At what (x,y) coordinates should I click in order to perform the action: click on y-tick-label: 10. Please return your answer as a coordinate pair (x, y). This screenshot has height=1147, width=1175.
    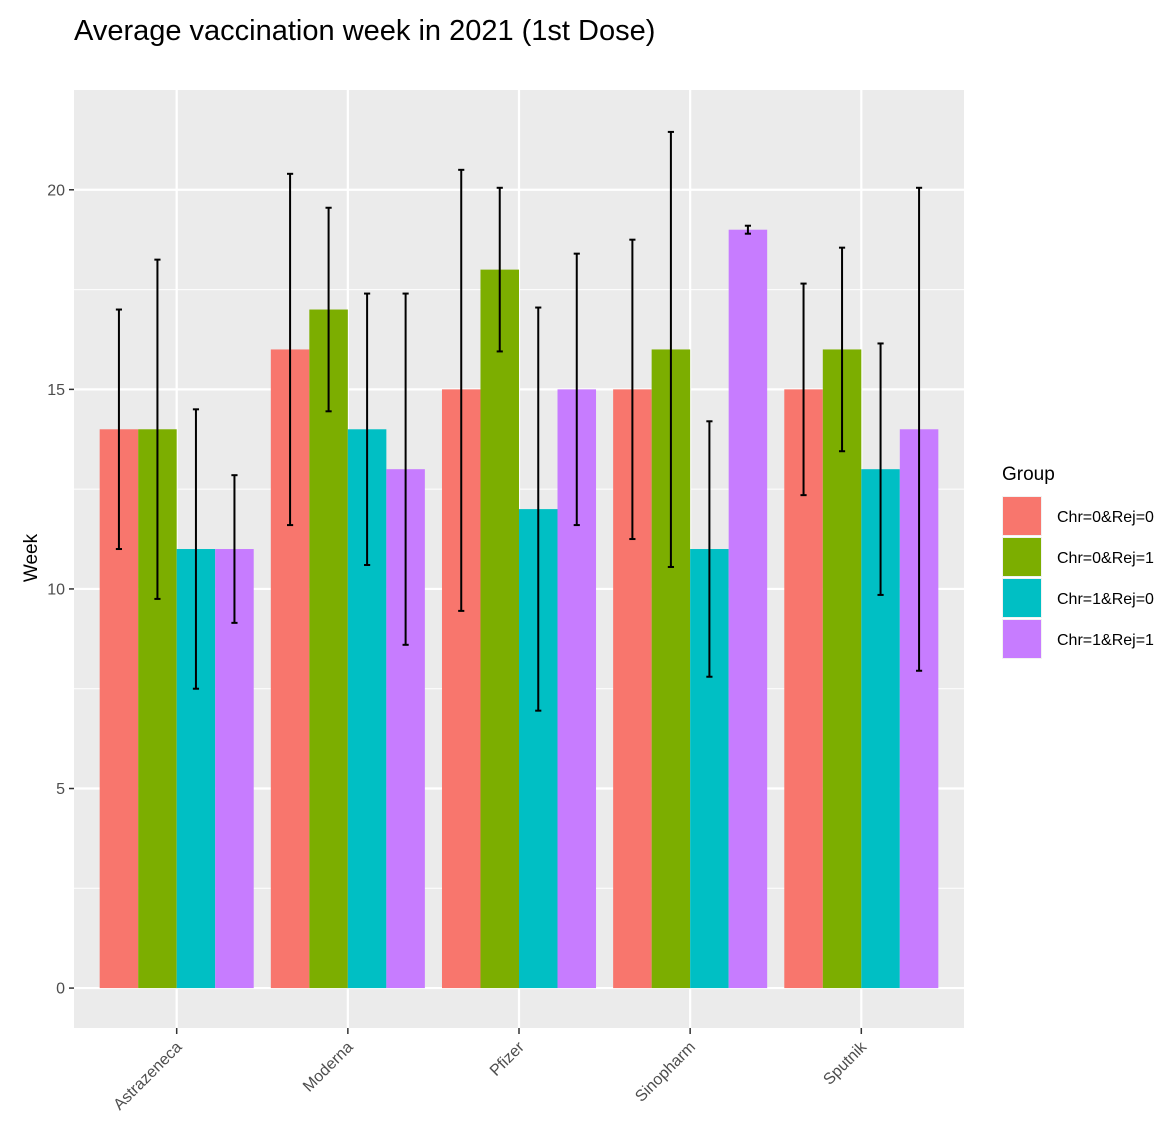
    Looking at the image, I should click on (56, 589).